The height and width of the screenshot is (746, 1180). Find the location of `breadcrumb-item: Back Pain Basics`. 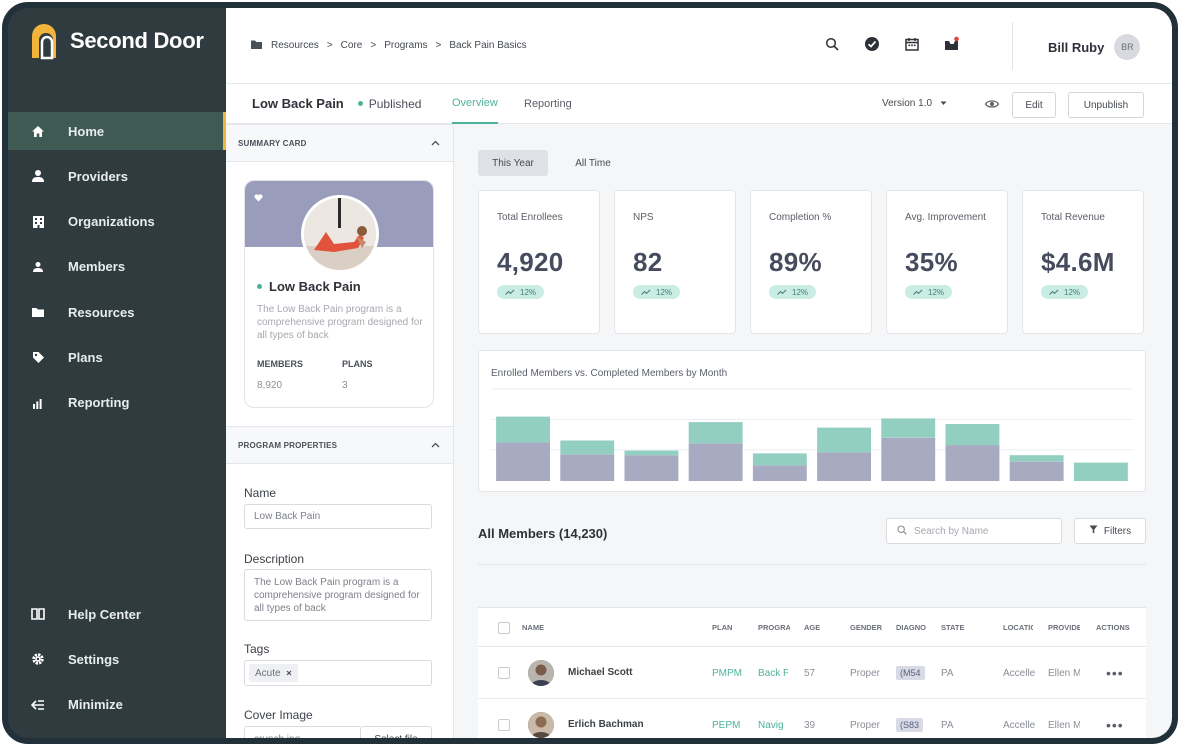

breadcrumb-item: Back Pain Basics is located at coordinates (488, 45).